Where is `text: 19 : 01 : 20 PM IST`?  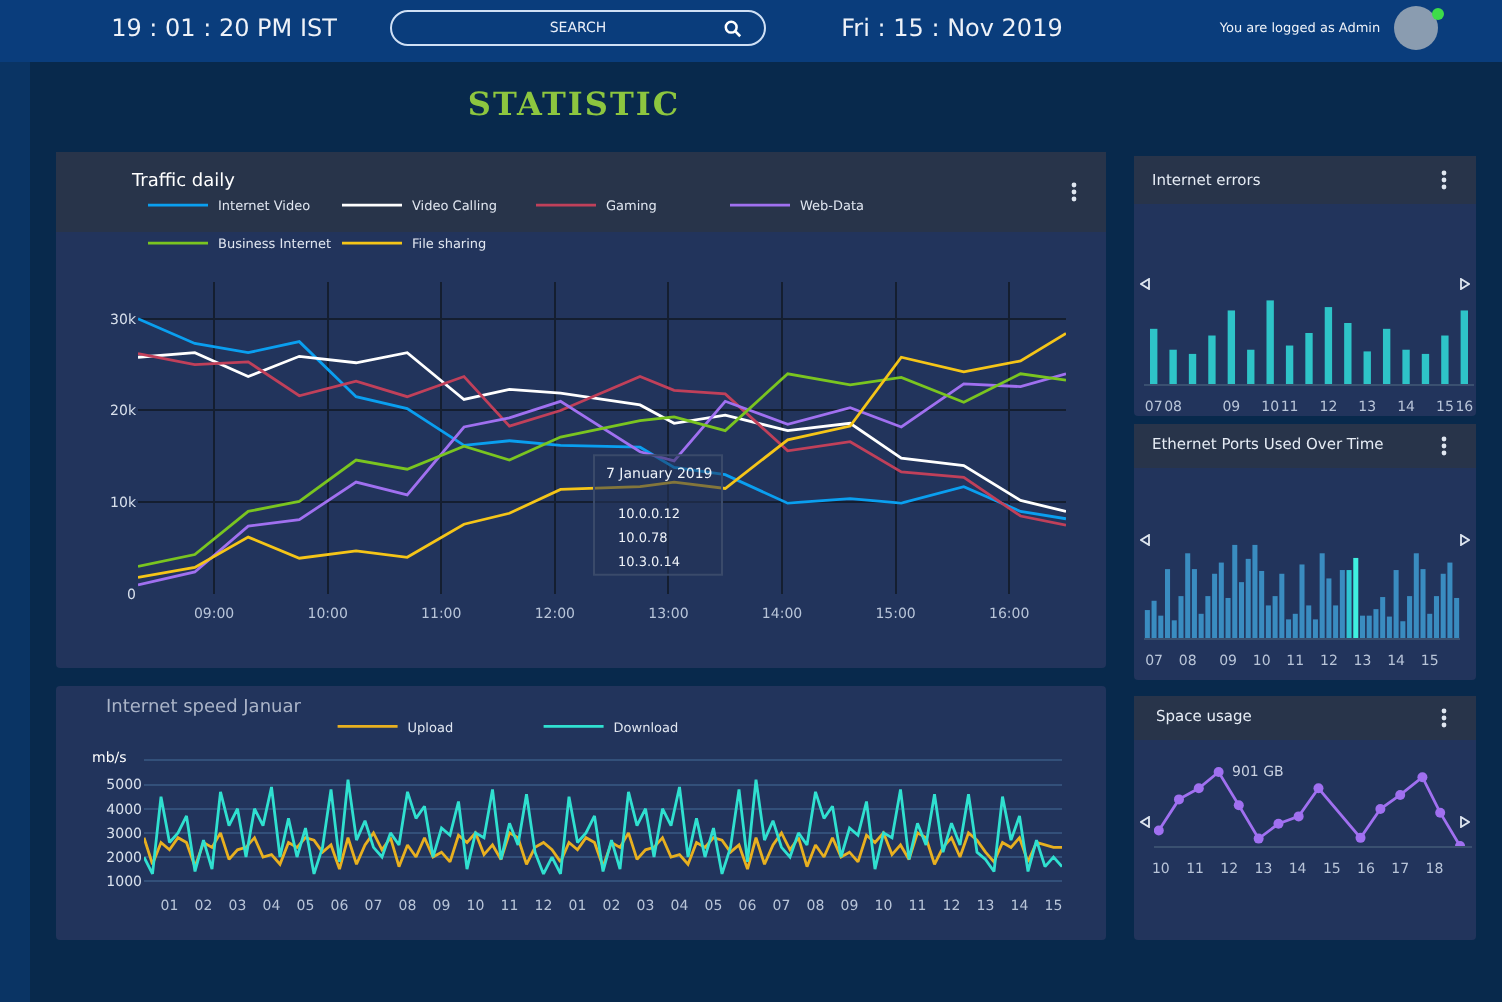 text: 19 : 01 : 20 PM IST is located at coordinates (224, 28).